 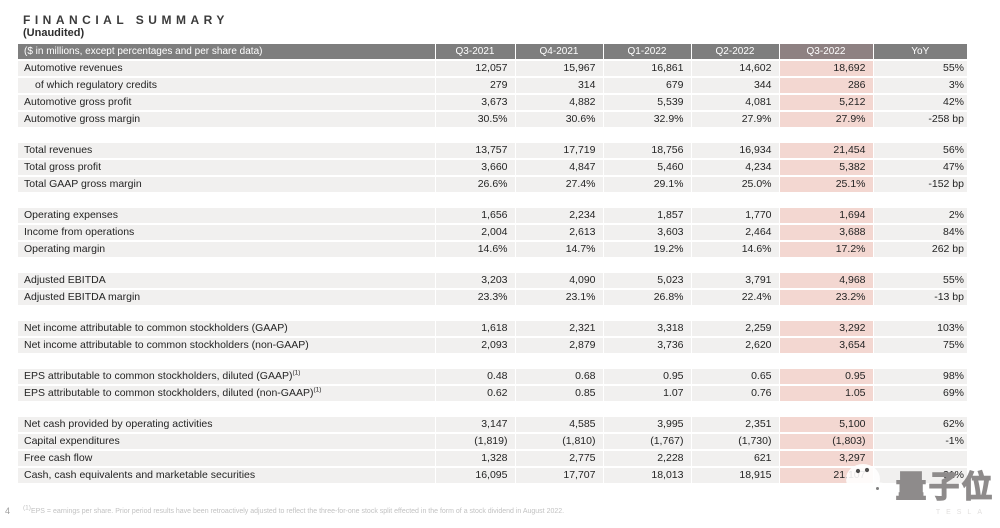 What do you see at coordinates (825, 329) in the screenshot?
I see `cell-value: 3,292` at bounding box center [825, 329].